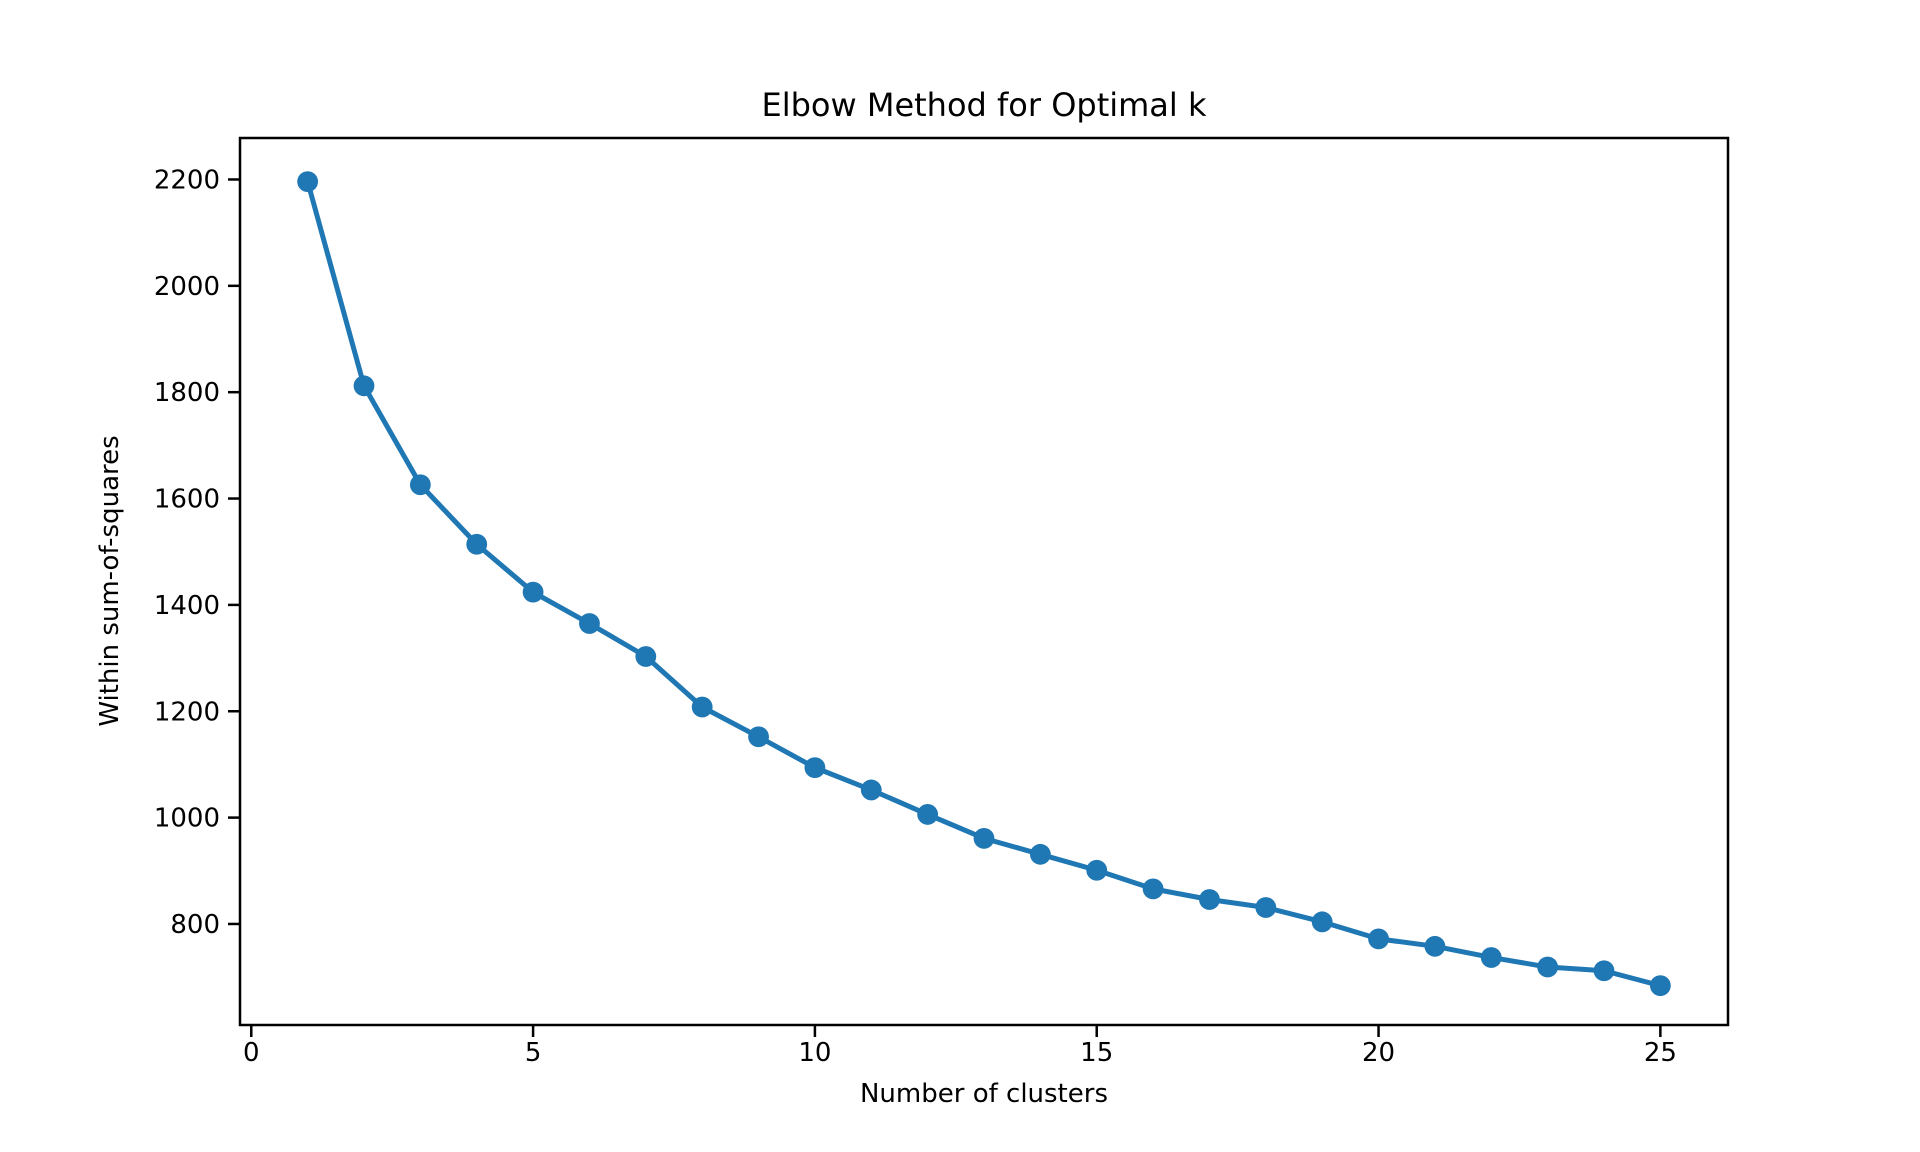 The height and width of the screenshot is (1152, 1920). I want to click on y-tick-label: 1400, so click(187, 606).